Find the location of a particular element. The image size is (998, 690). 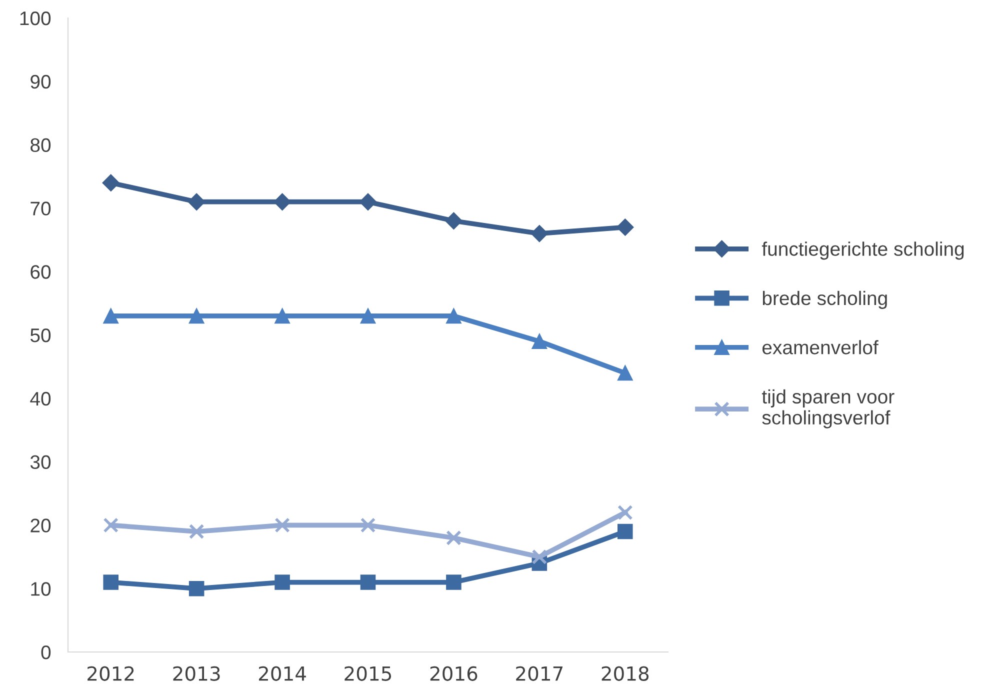

y-tick-label: 60 is located at coordinates (40, 272).